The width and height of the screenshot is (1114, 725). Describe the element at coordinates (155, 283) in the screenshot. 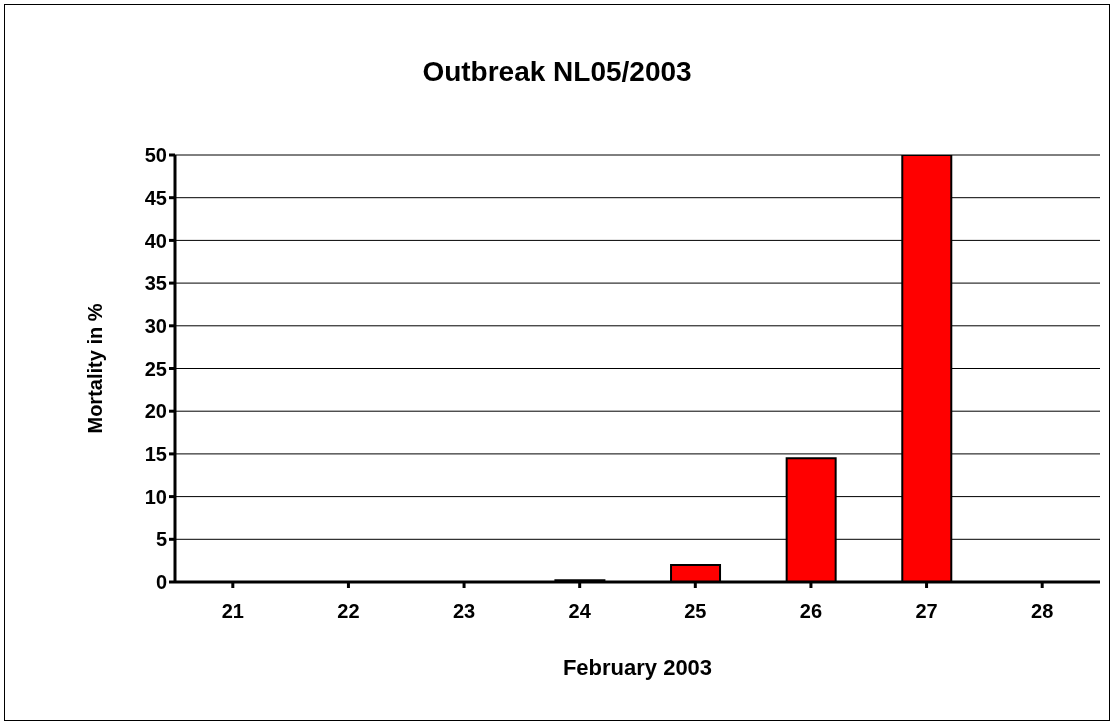

I see `y-tick-label: 35` at that location.